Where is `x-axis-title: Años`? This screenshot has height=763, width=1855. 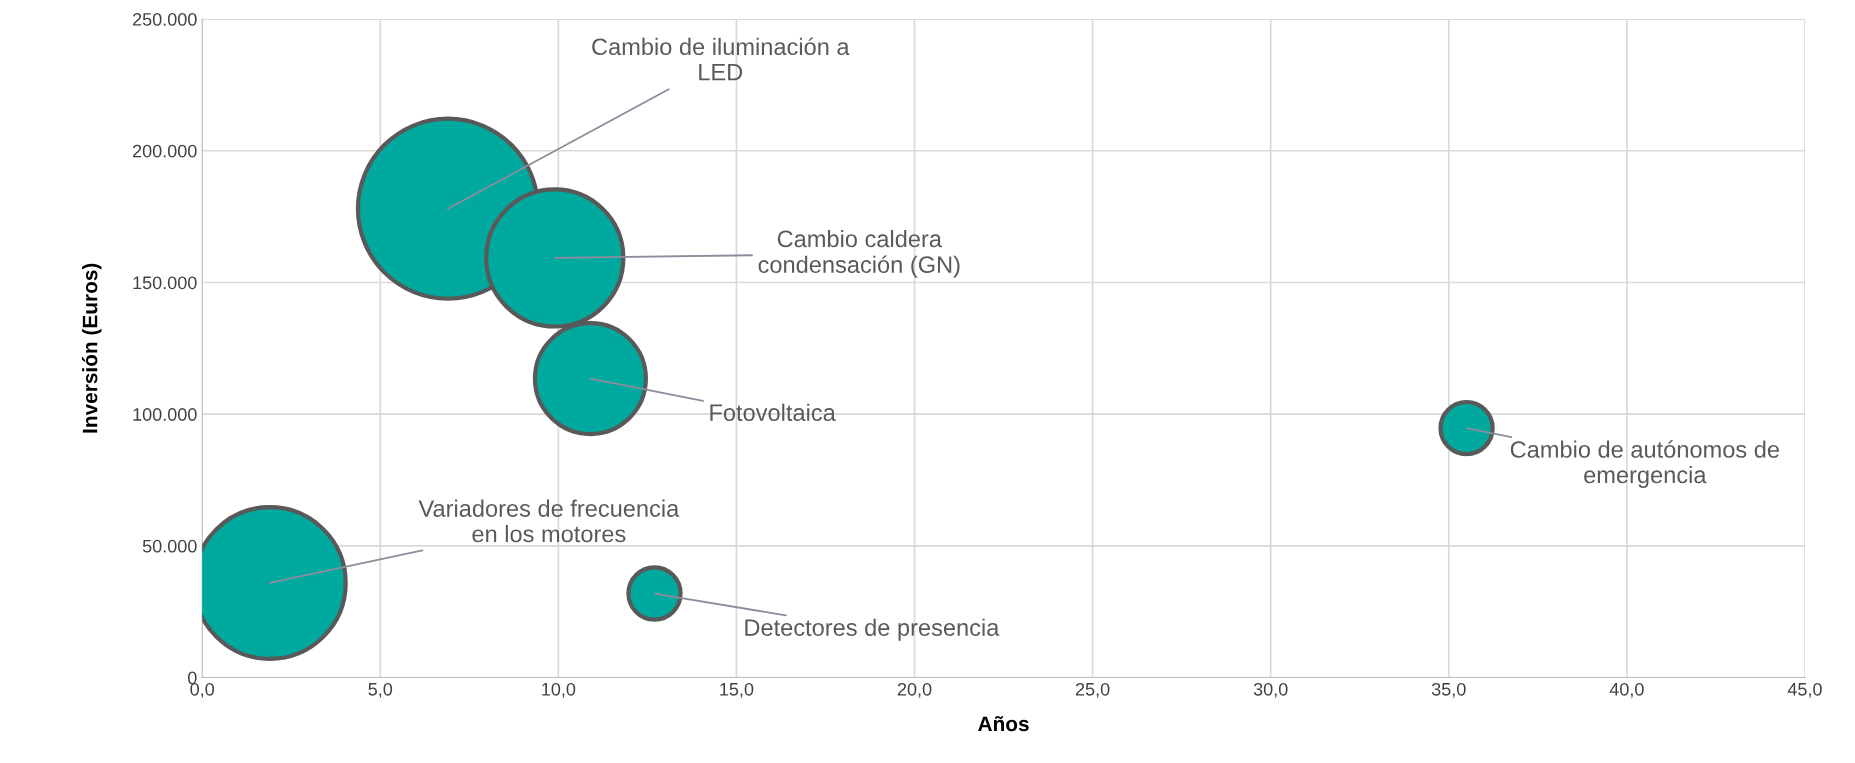 x-axis-title: Años is located at coordinates (1003, 723).